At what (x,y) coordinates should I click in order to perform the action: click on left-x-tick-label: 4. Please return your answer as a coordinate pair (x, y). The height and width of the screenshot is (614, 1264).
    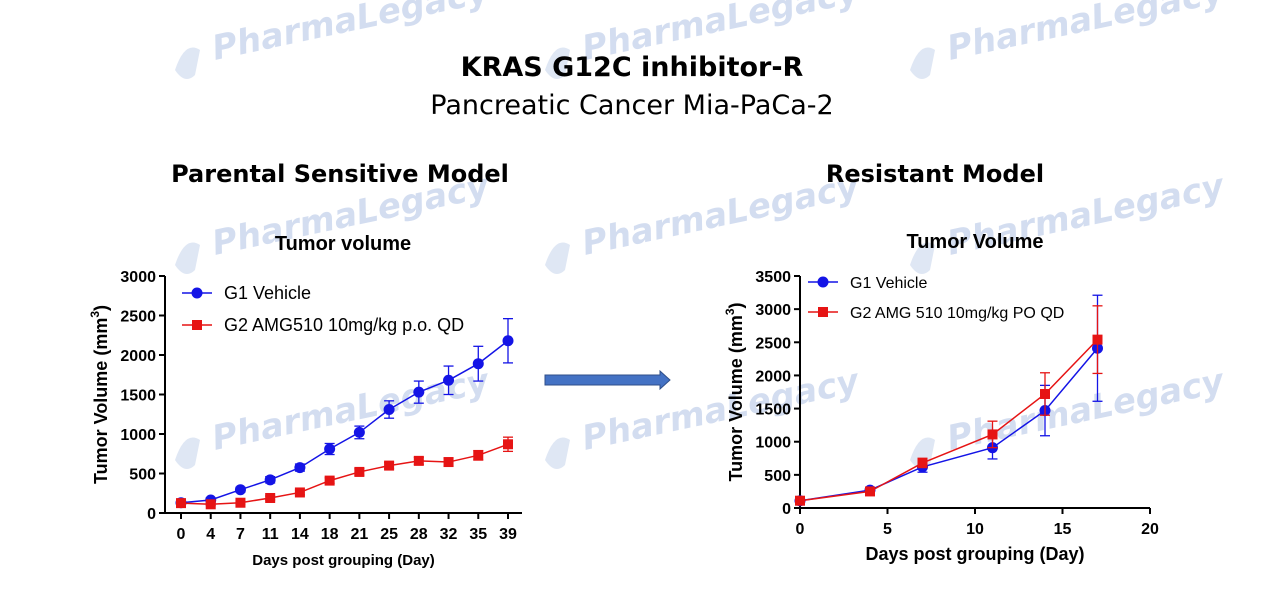
    Looking at the image, I should click on (210, 534).